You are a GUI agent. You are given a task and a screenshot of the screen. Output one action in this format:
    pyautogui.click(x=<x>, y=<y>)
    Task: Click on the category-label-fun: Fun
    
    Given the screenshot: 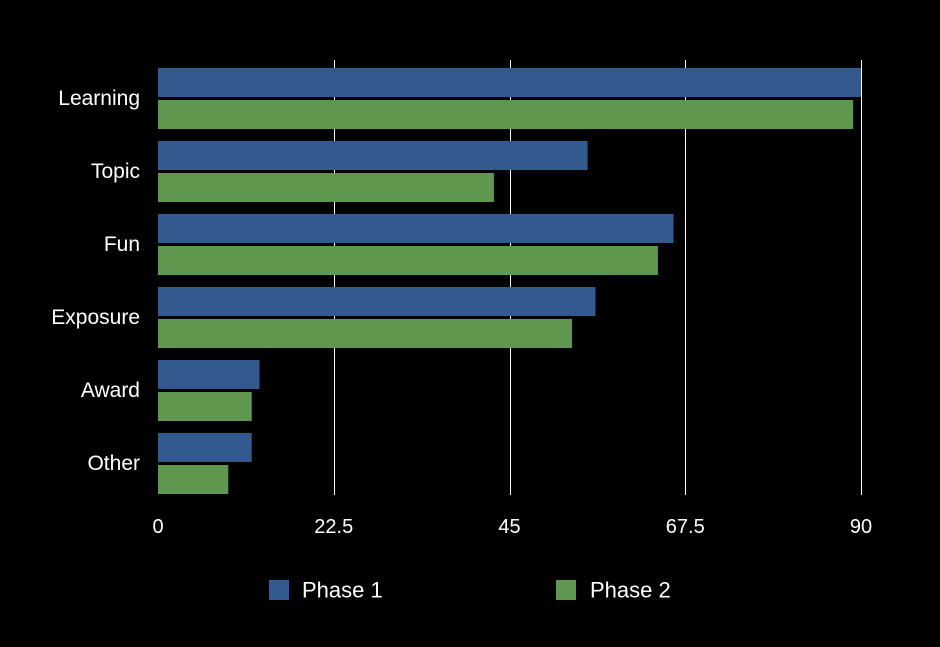 What is the action you would take?
    pyautogui.click(x=122, y=244)
    